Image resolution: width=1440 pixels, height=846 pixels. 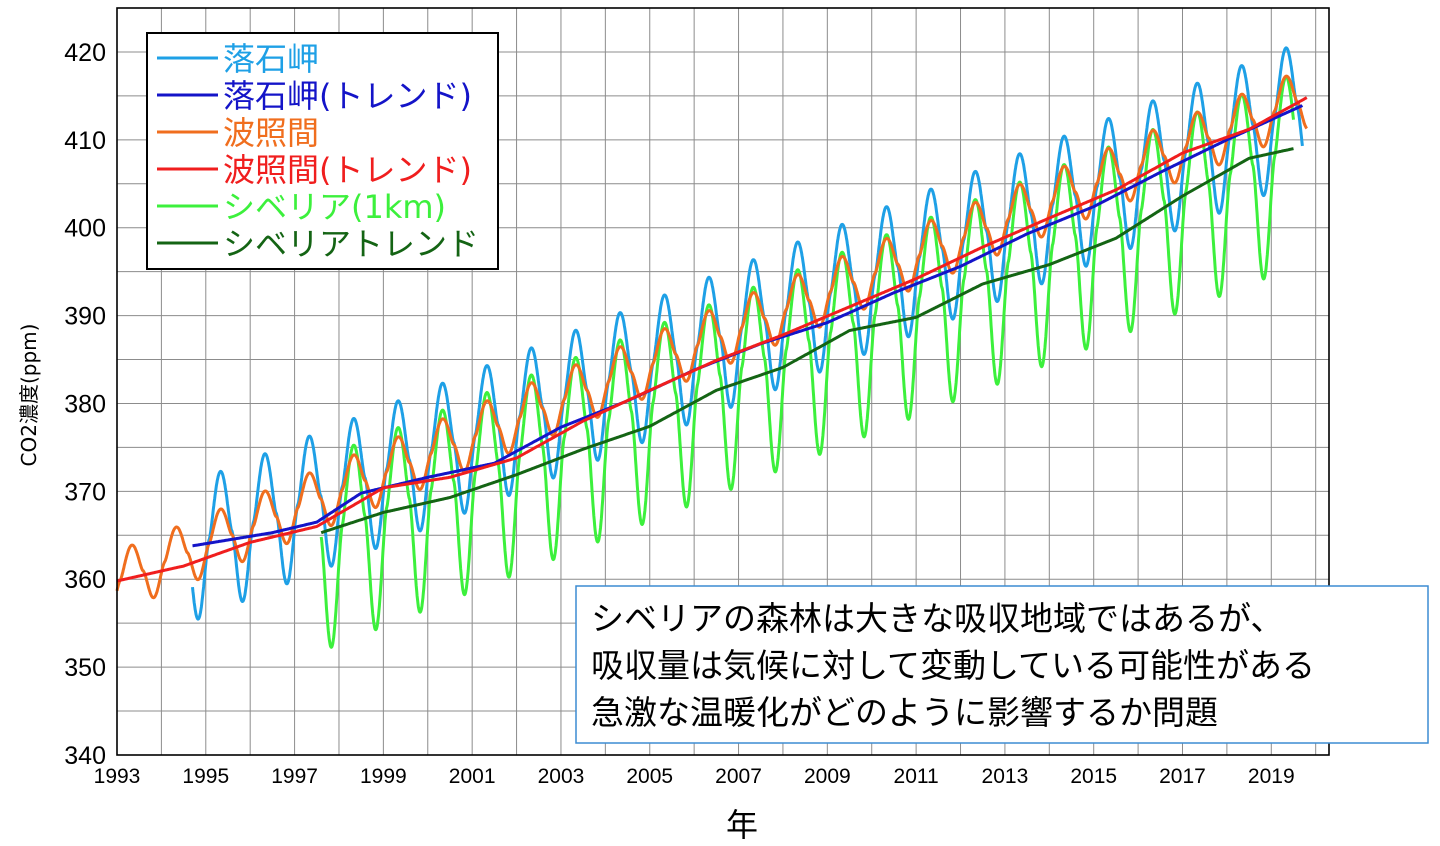 I want to click on x-tick-label: 1999, so click(x=383, y=776).